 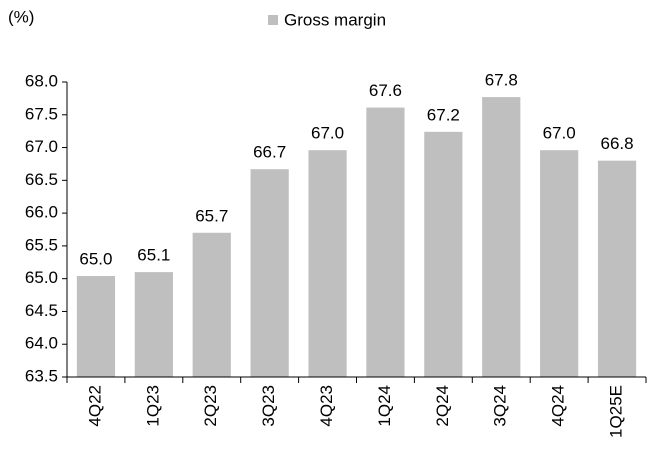 What do you see at coordinates (152, 406) in the screenshot?
I see `x-tick-label: 1Q23` at bounding box center [152, 406].